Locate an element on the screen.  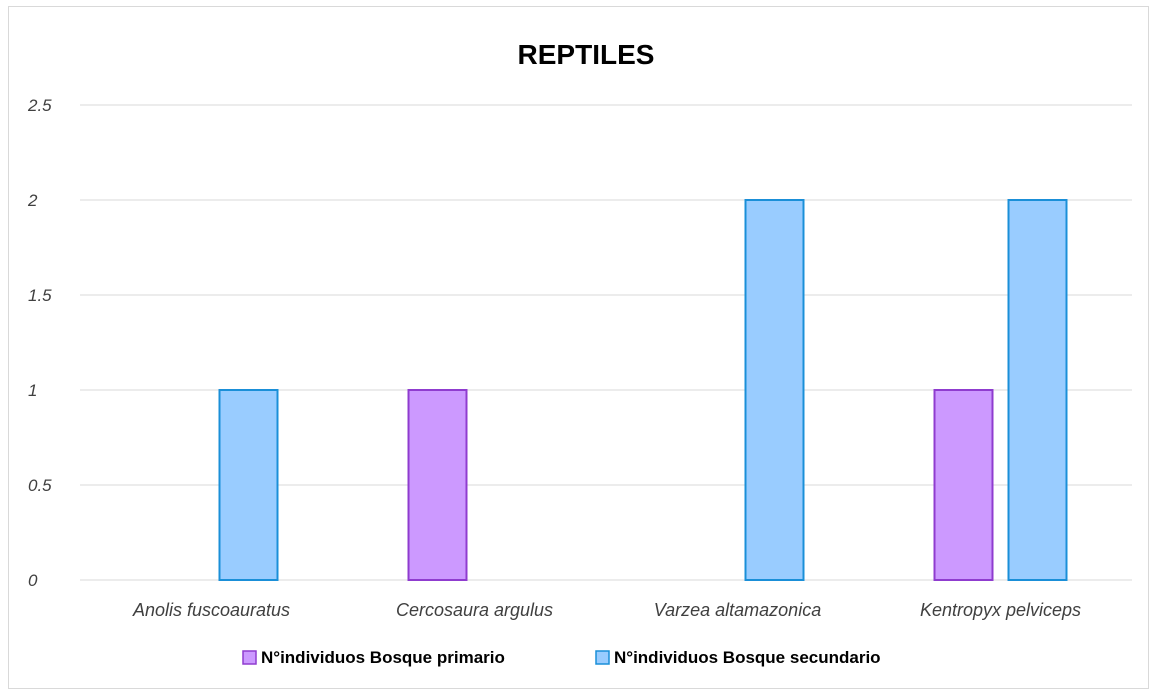
y-tick-label: 1 is located at coordinates (32, 390).